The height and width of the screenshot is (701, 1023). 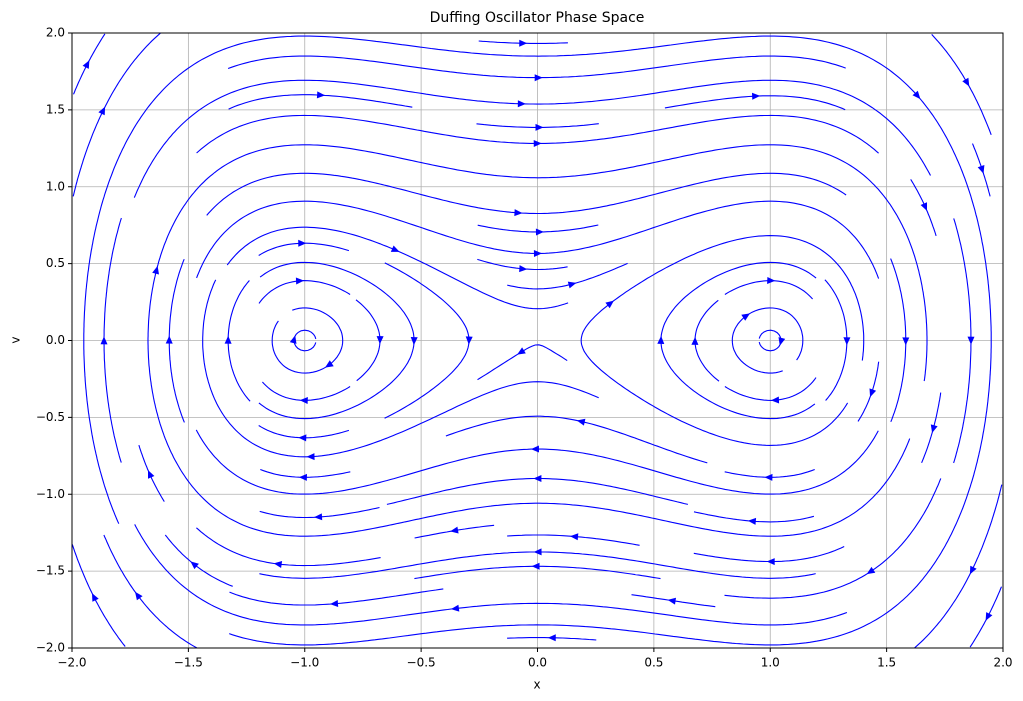 I want to click on y-tick-label: −1.5, so click(x=50, y=571).